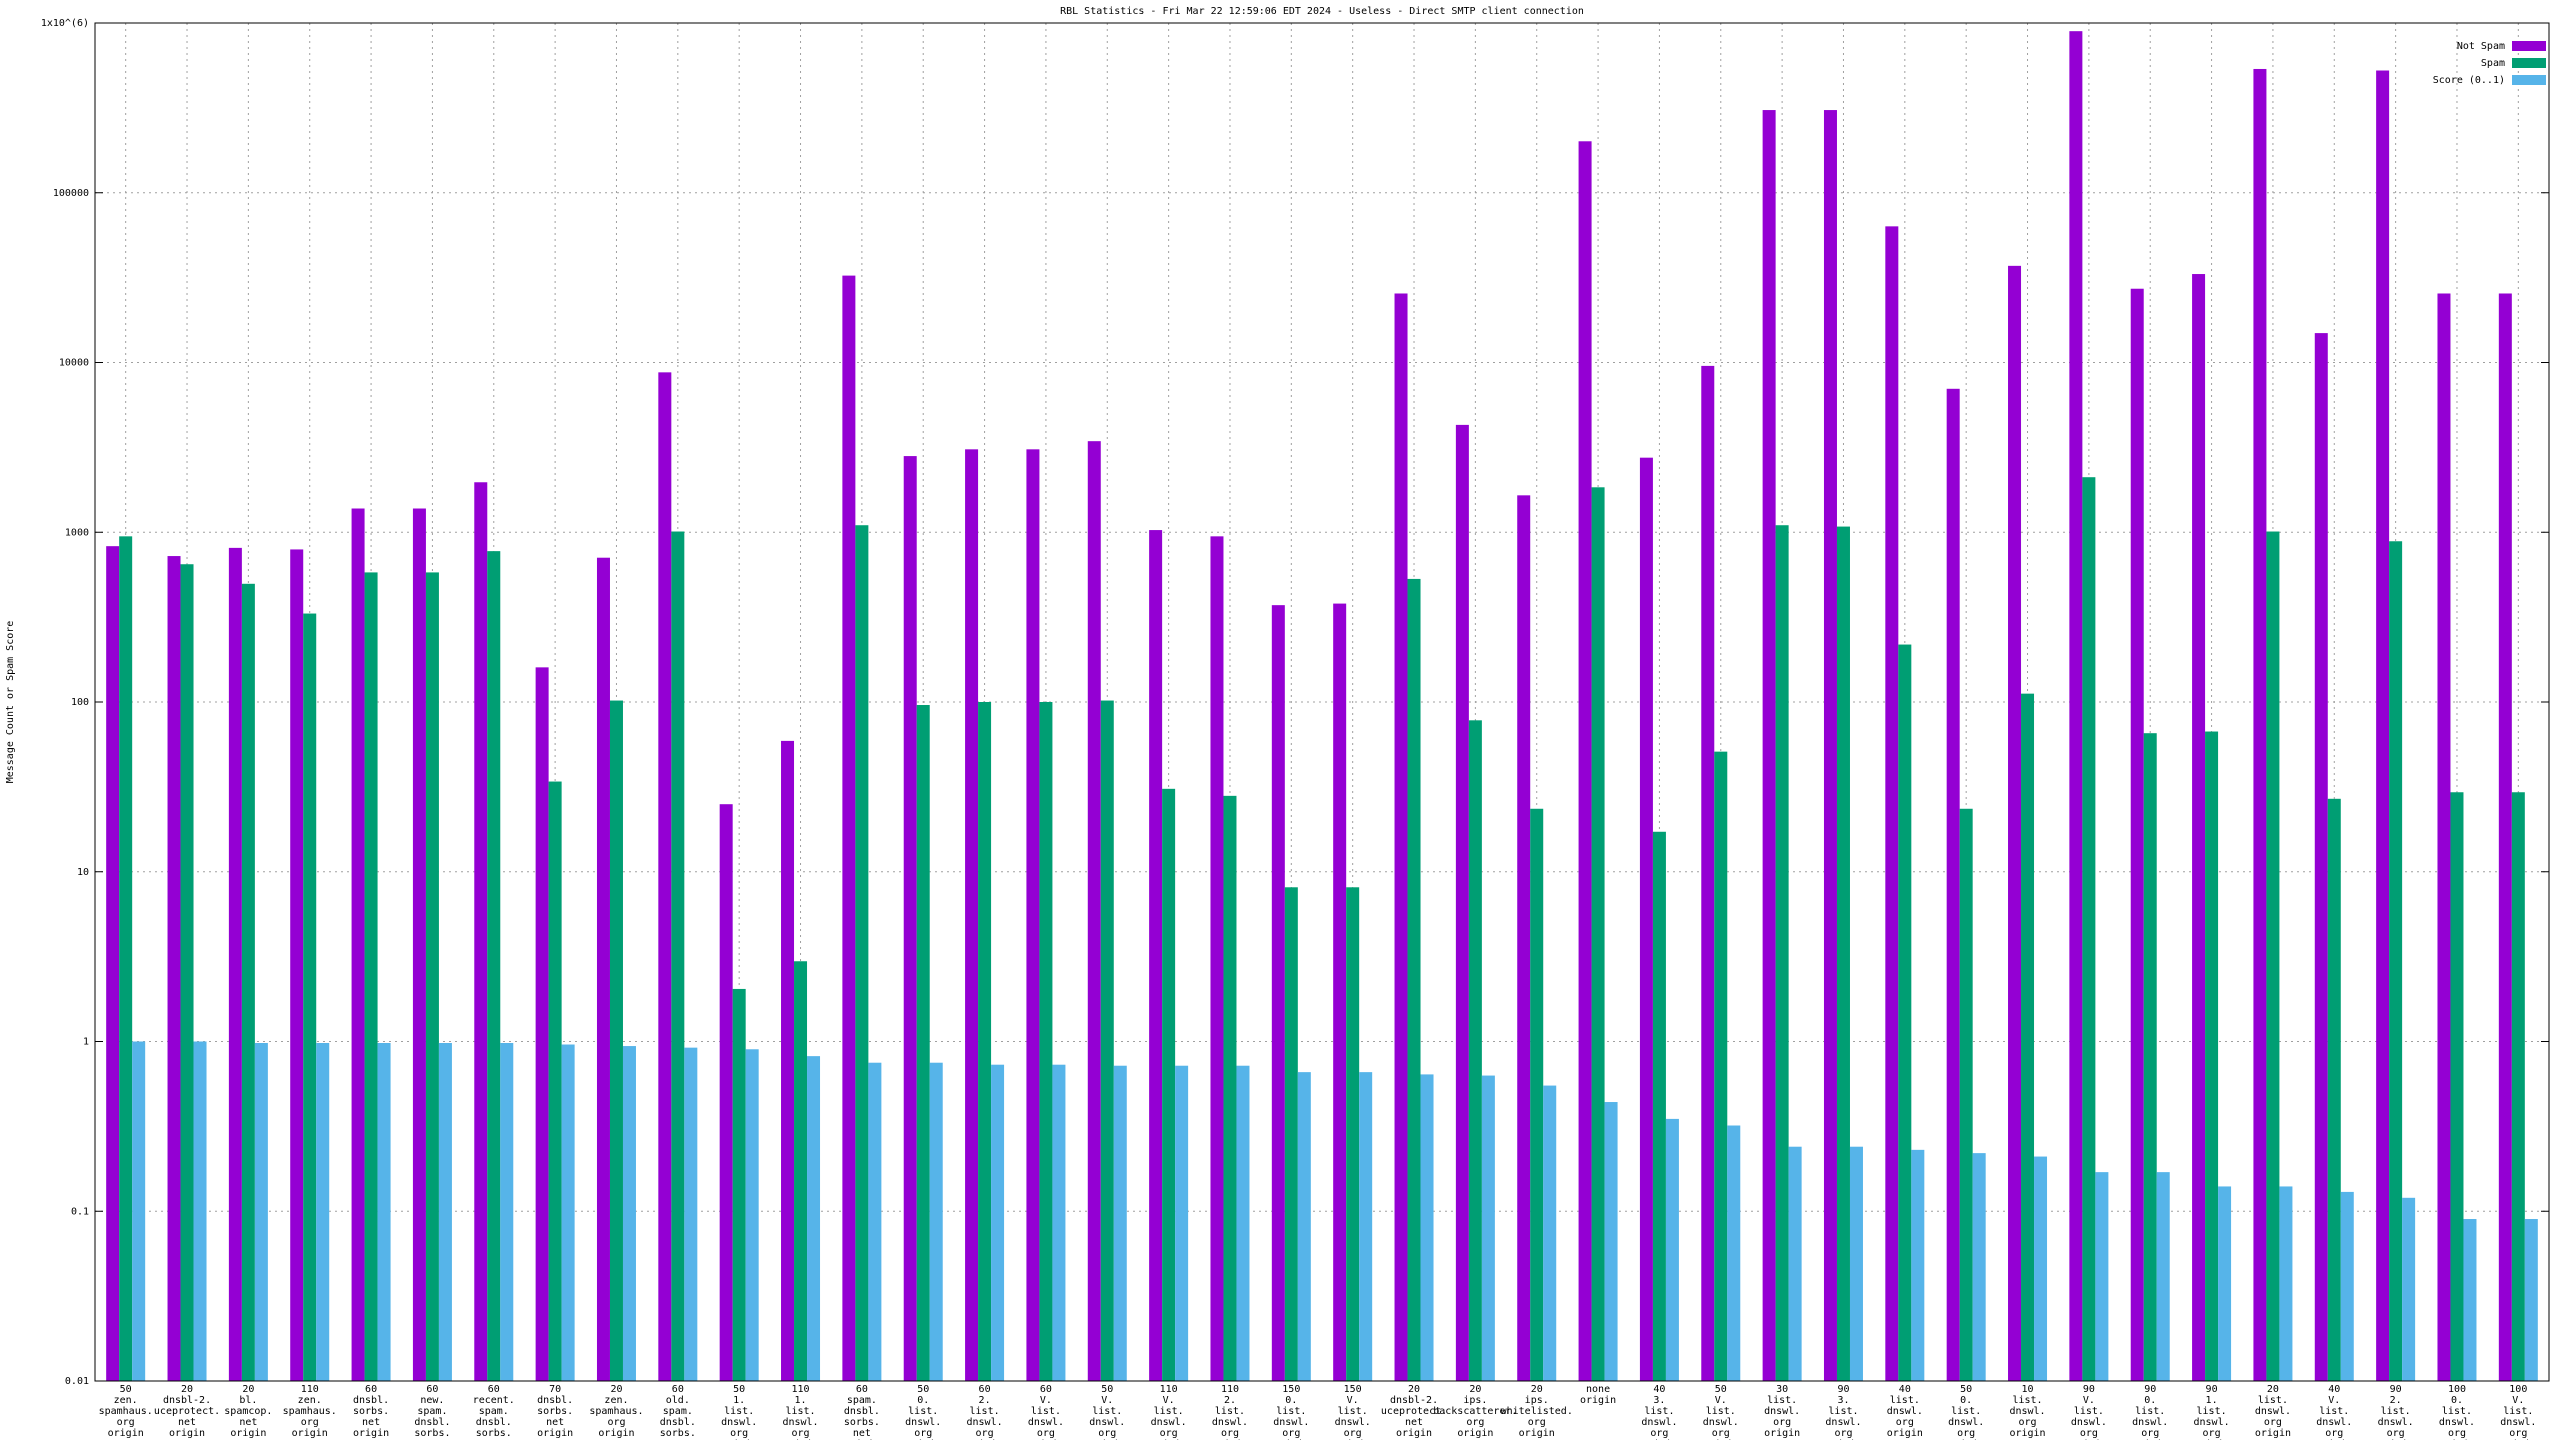 This screenshot has width=2560, height=1440. Describe the element at coordinates (801, 1400) in the screenshot. I see `x-tick-label: 1.` at that location.